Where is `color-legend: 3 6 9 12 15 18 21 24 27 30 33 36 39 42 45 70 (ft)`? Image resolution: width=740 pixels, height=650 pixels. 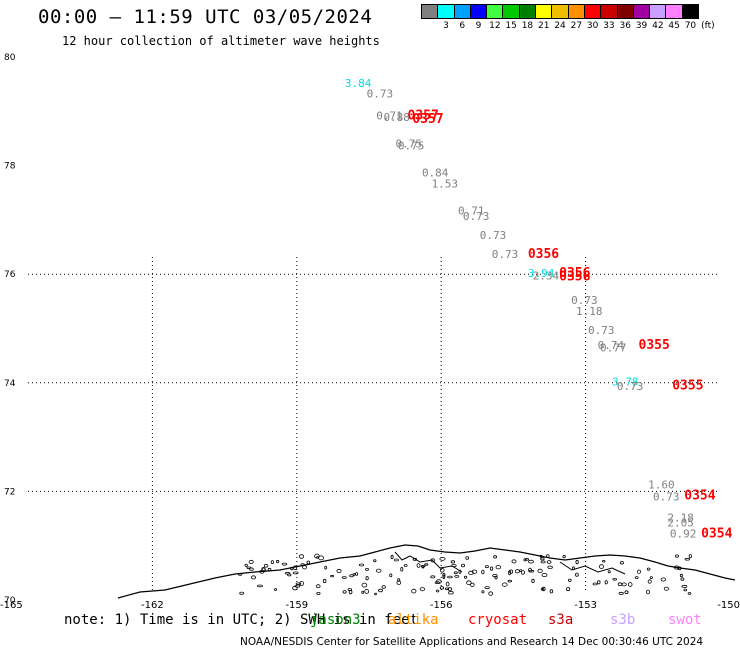 color-legend: 3 6 9 12 15 18 21 24 27 30 33 36 39 42 45 70 (ft) is located at coordinates (568, 17).